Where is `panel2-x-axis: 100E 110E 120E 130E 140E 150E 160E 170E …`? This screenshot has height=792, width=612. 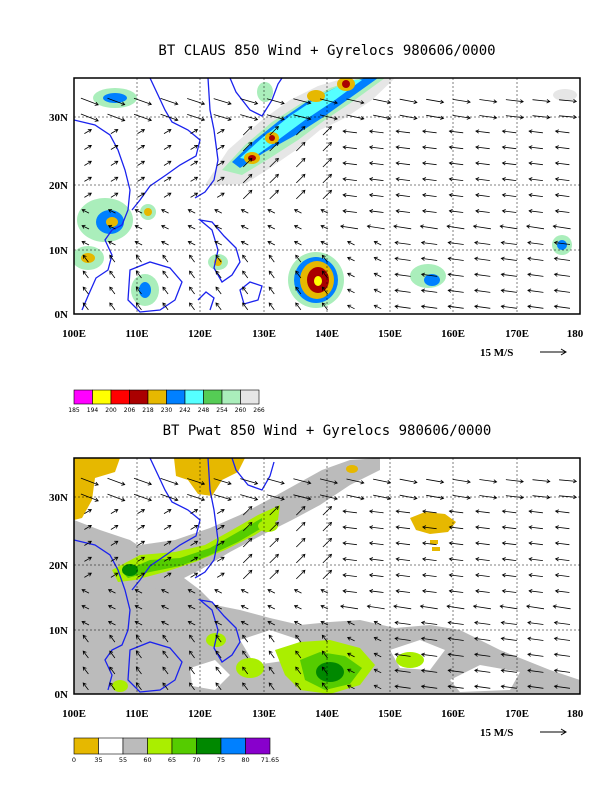
panel2-x-axis: 100E 110E 120E 130E 140E 150E 160E 170E … is located at coordinates (323, 714).